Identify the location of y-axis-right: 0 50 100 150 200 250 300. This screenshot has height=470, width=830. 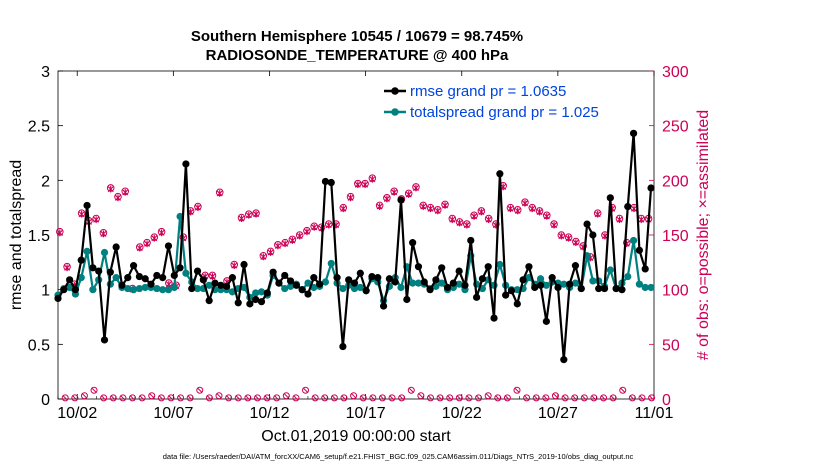
(669, 236).